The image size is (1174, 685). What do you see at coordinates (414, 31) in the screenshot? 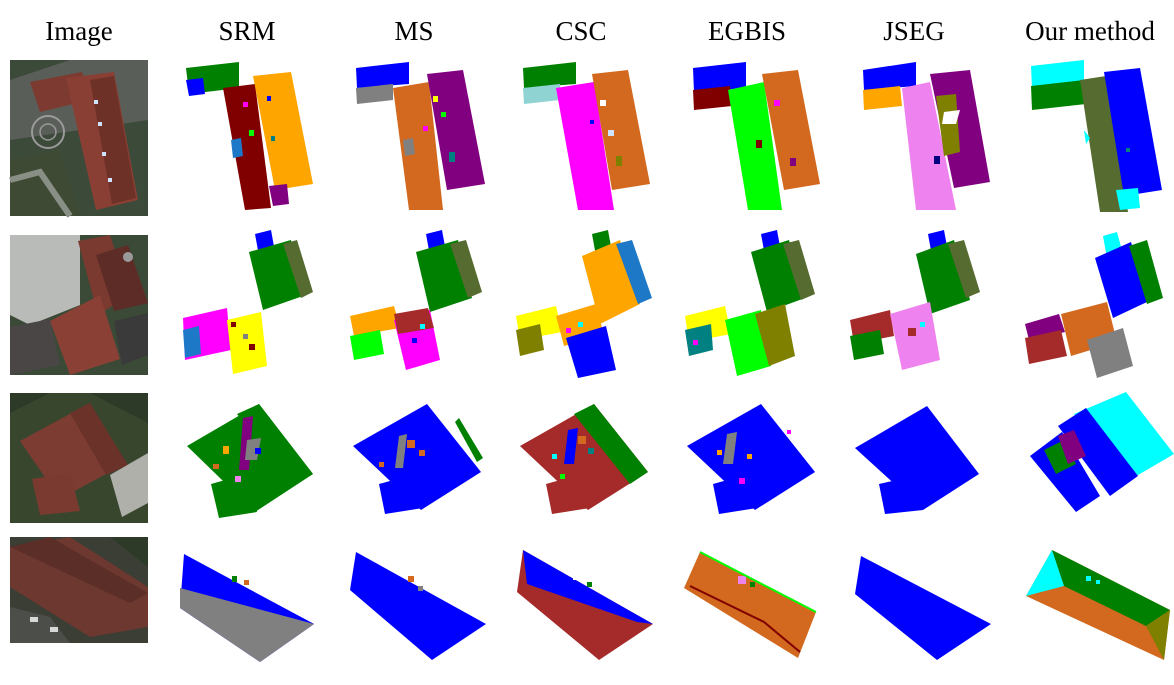
I see `column-header-ms: MS` at bounding box center [414, 31].